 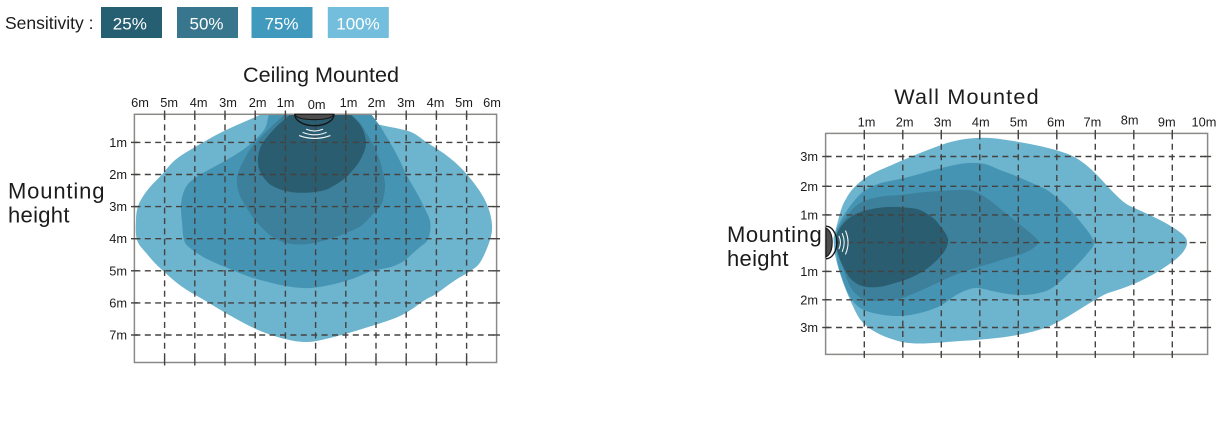 I want to click on svg-text: 50%, so click(x=206, y=24).